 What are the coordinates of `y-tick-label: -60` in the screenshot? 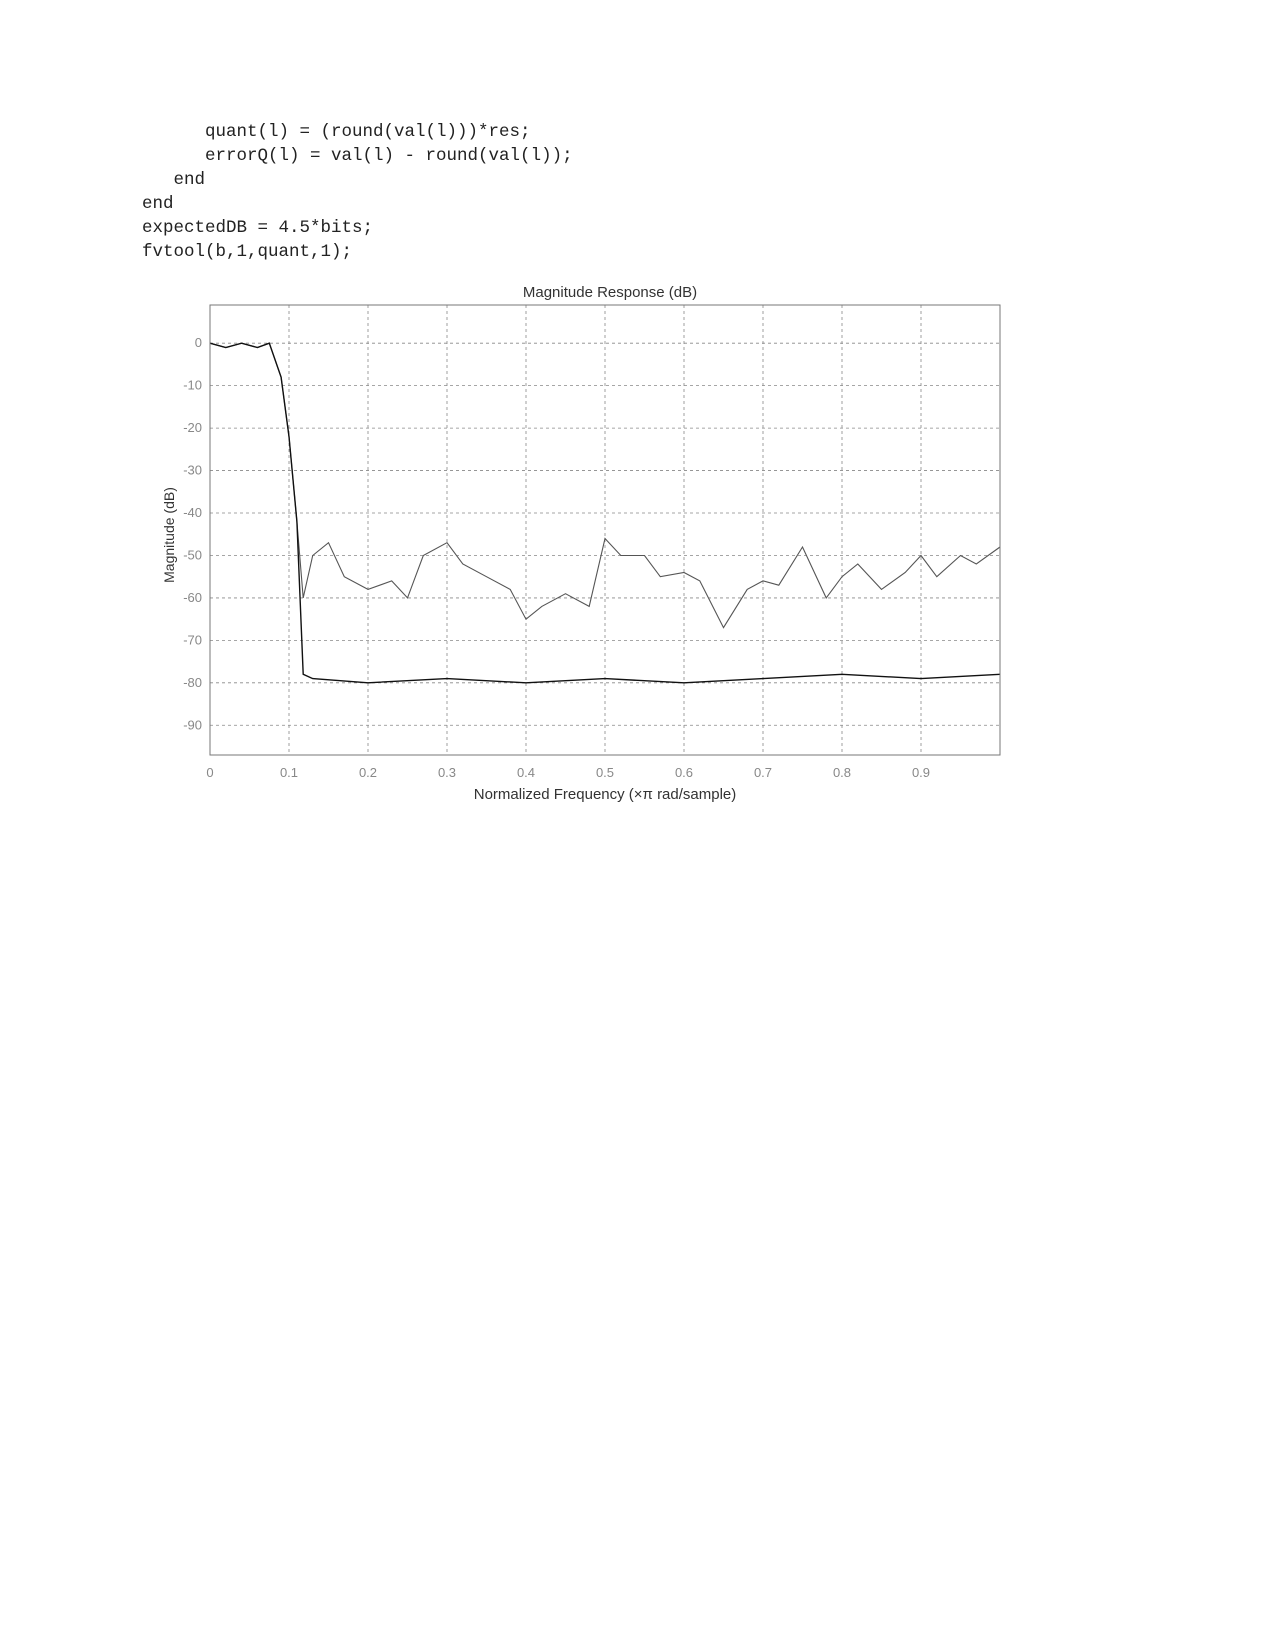 It's located at (192, 597).